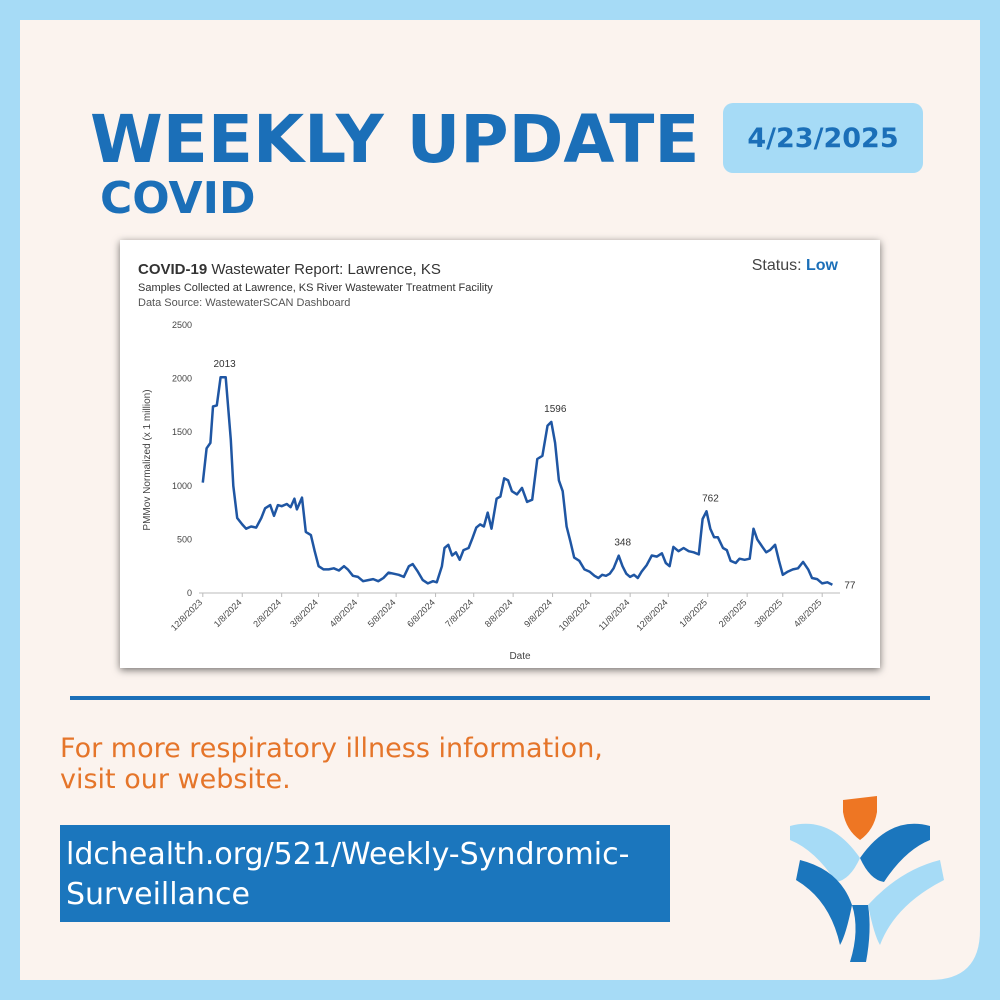  Describe the element at coordinates (182, 432) in the screenshot. I see `y-tick-label: 1500` at that location.